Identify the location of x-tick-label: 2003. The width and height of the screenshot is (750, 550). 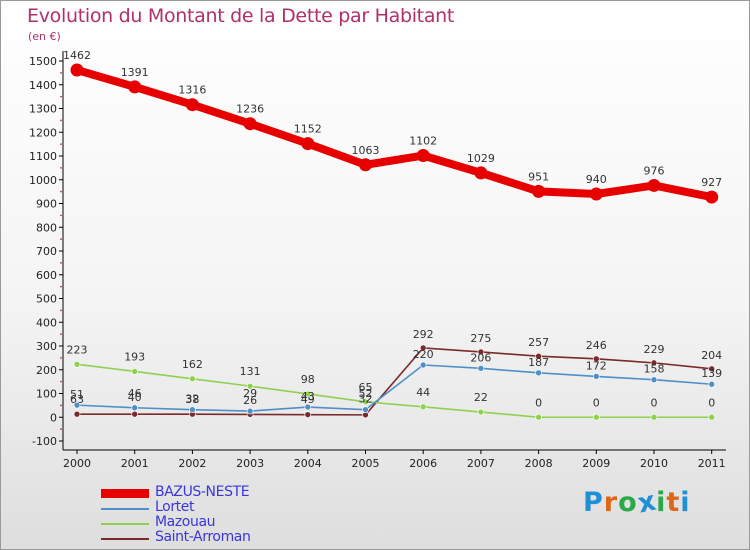
(250, 463).